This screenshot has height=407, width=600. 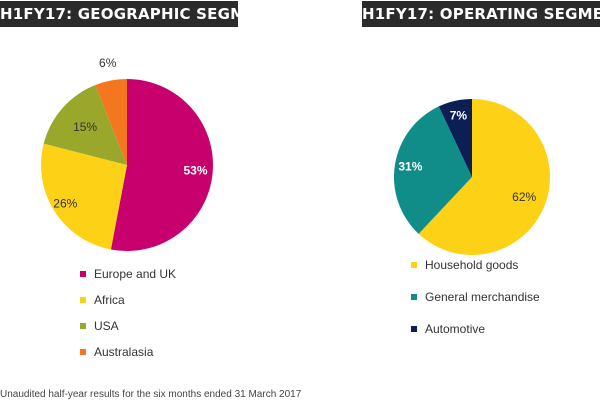 I want to click on geographic-pie-chart: 53% 26% 15% 6%, so click(x=126, y=153).